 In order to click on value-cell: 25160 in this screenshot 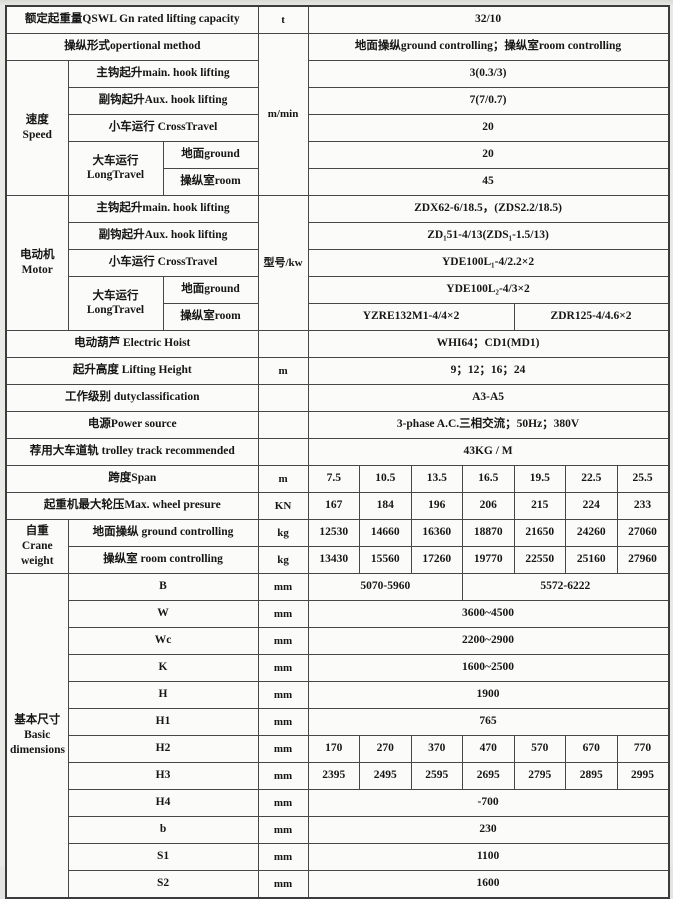, I will do `click(591, 560)`.